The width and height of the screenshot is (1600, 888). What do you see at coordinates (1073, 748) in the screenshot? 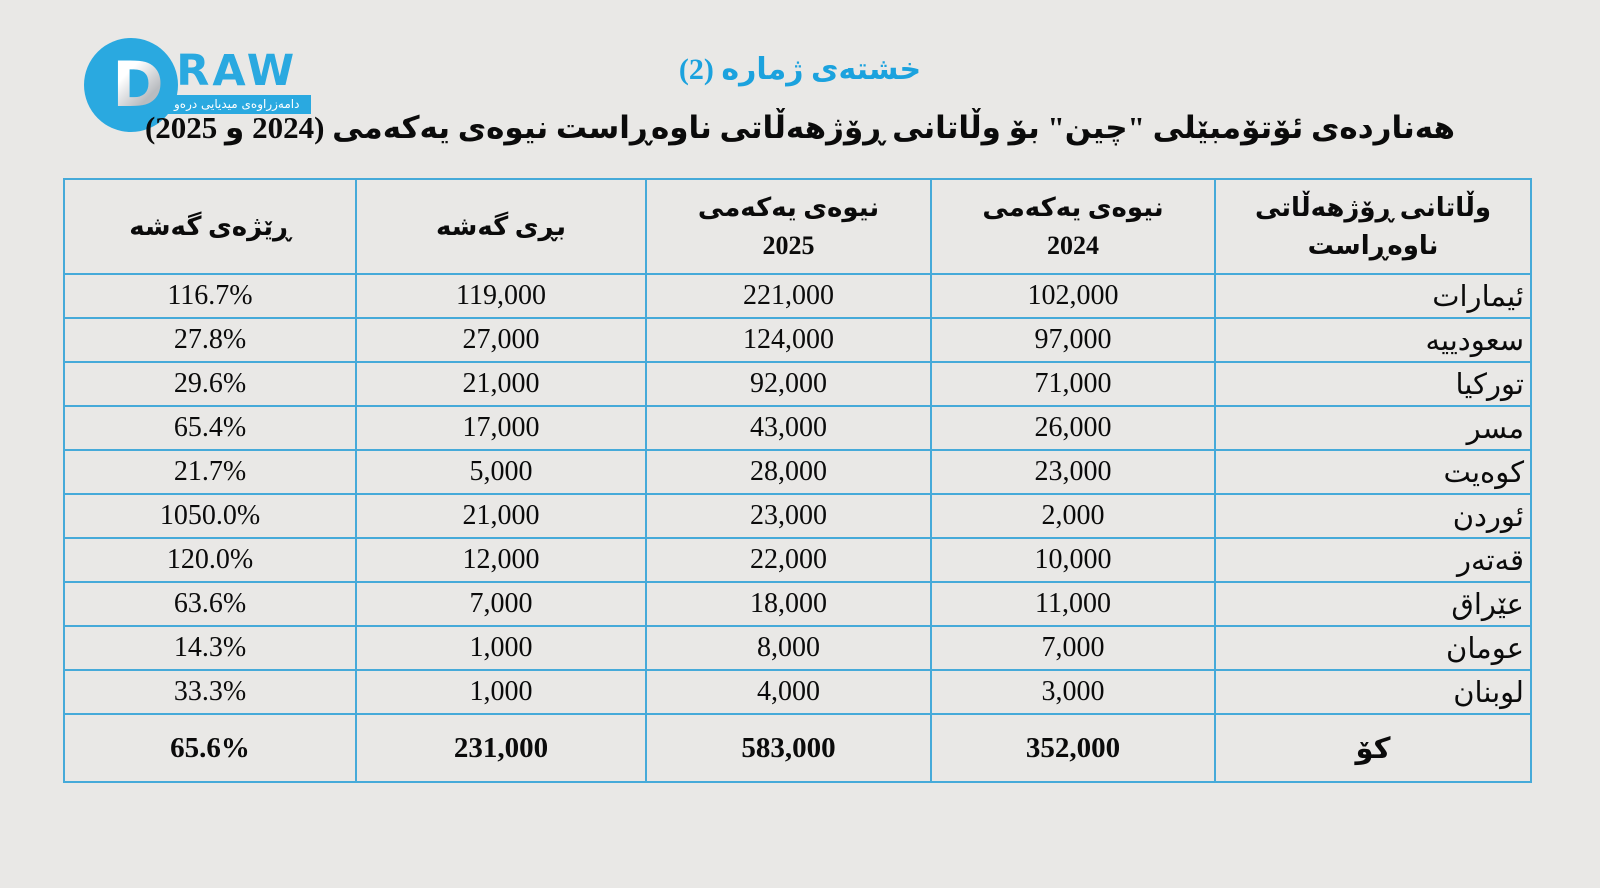
I see `cell-h1_2024: 352,000` at bounding box center [1073, 748].